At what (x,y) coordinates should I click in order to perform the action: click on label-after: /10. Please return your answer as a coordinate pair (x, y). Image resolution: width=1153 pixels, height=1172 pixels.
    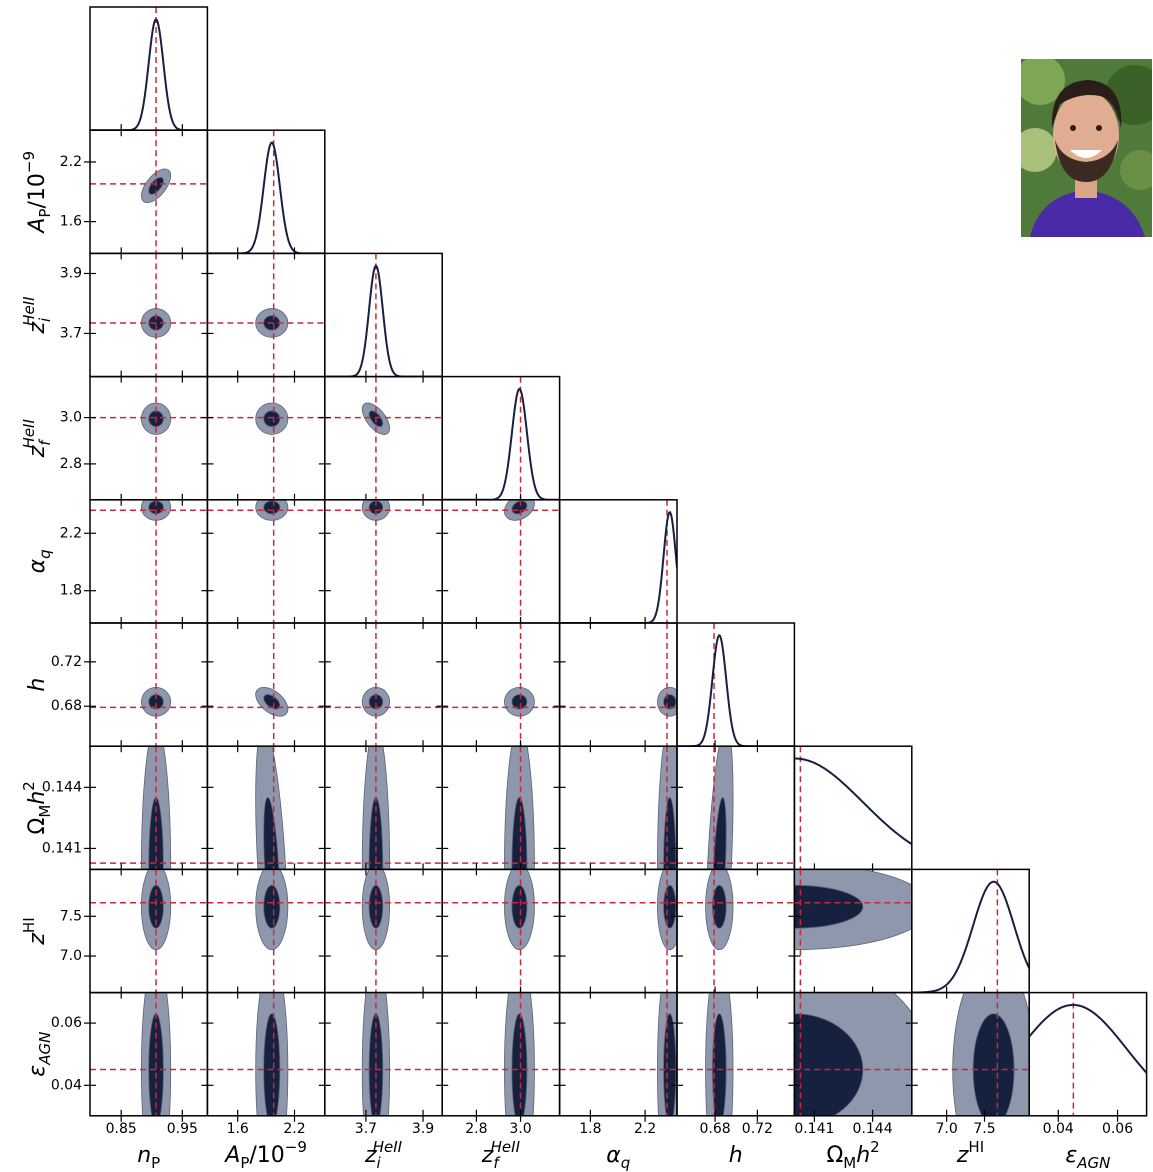
    Looking at the image, I should click on (266, 1155).